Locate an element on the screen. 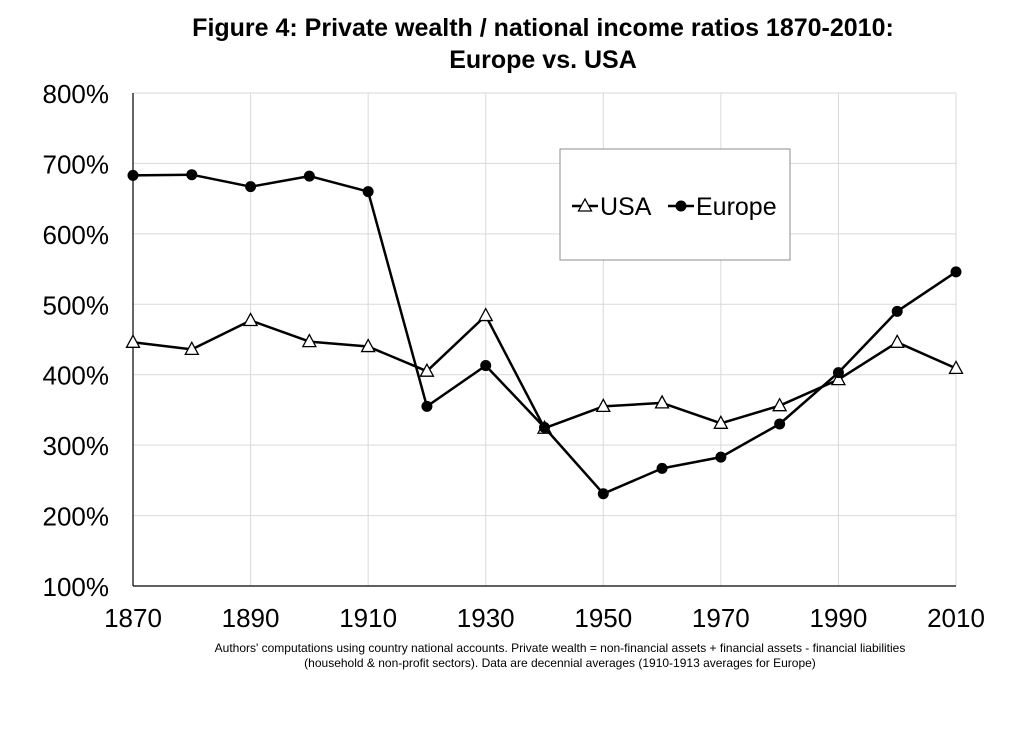  y-tick-label: 600% is located at coordinates (76, 235).